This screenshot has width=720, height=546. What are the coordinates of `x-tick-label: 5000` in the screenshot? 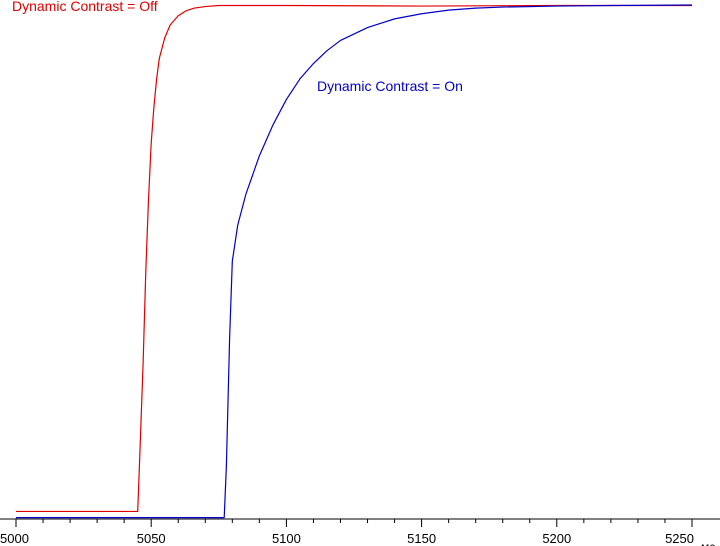 It's located at (14, 538).